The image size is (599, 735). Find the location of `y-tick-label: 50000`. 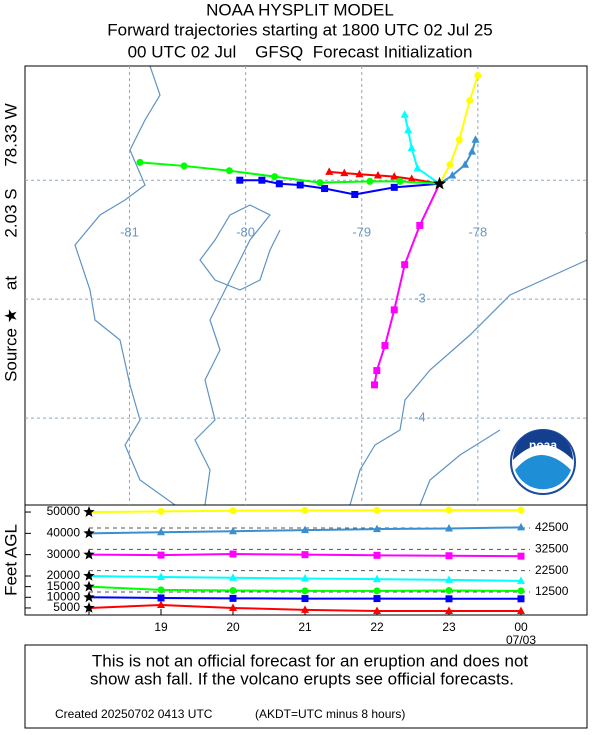

y-tick-label: 50000 is located at coordinates (64, 511).